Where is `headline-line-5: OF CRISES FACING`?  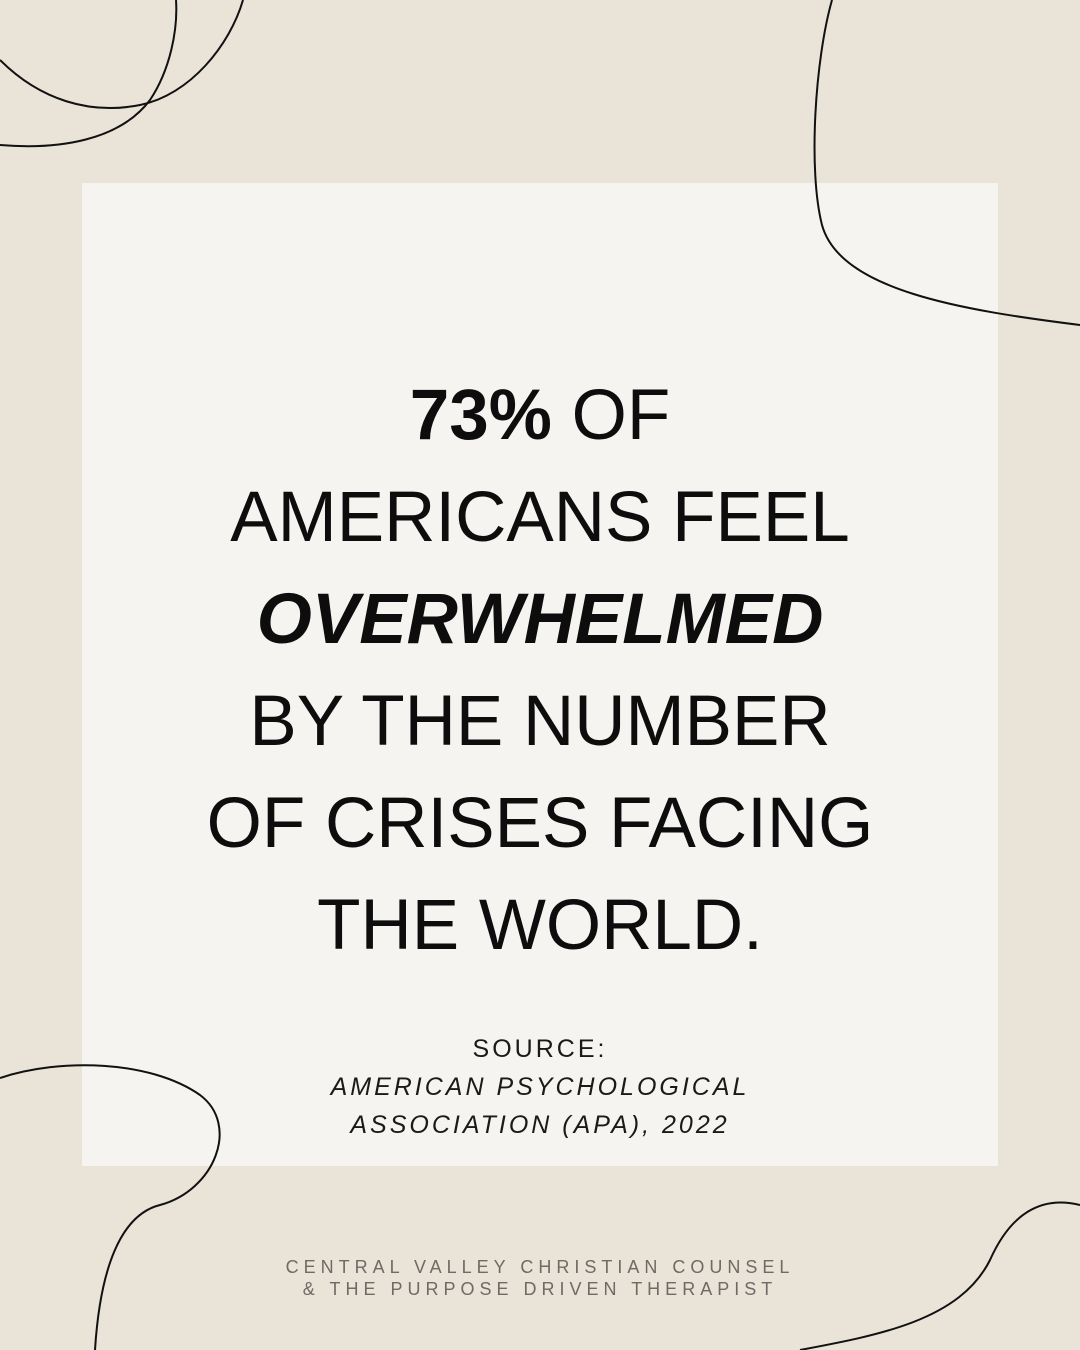
headline-line-5: OF CRISES FACING is located at coordinates (540, 823).